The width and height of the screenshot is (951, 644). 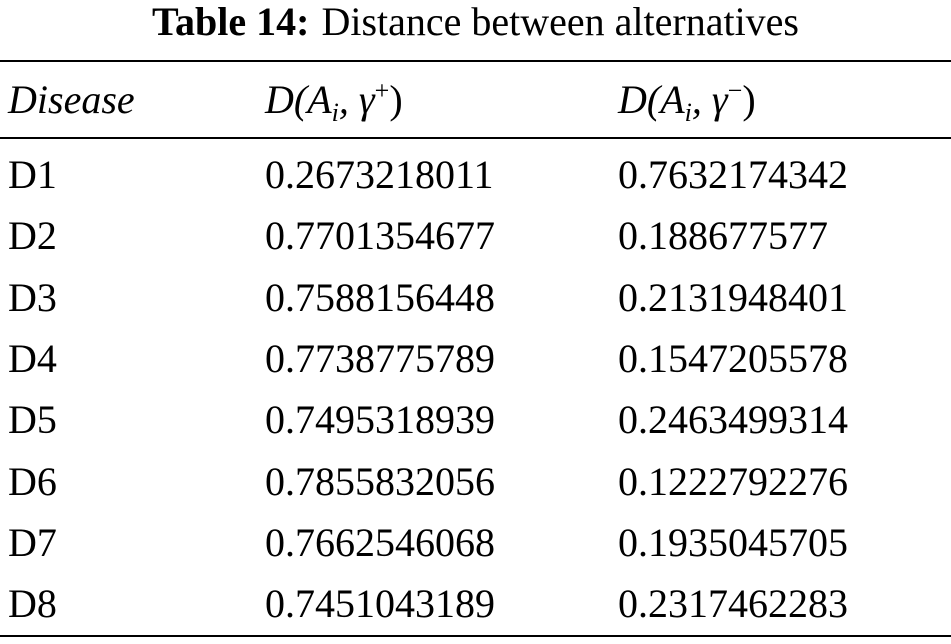 I want to click on bottom-rule, so click(x=475, y=636).